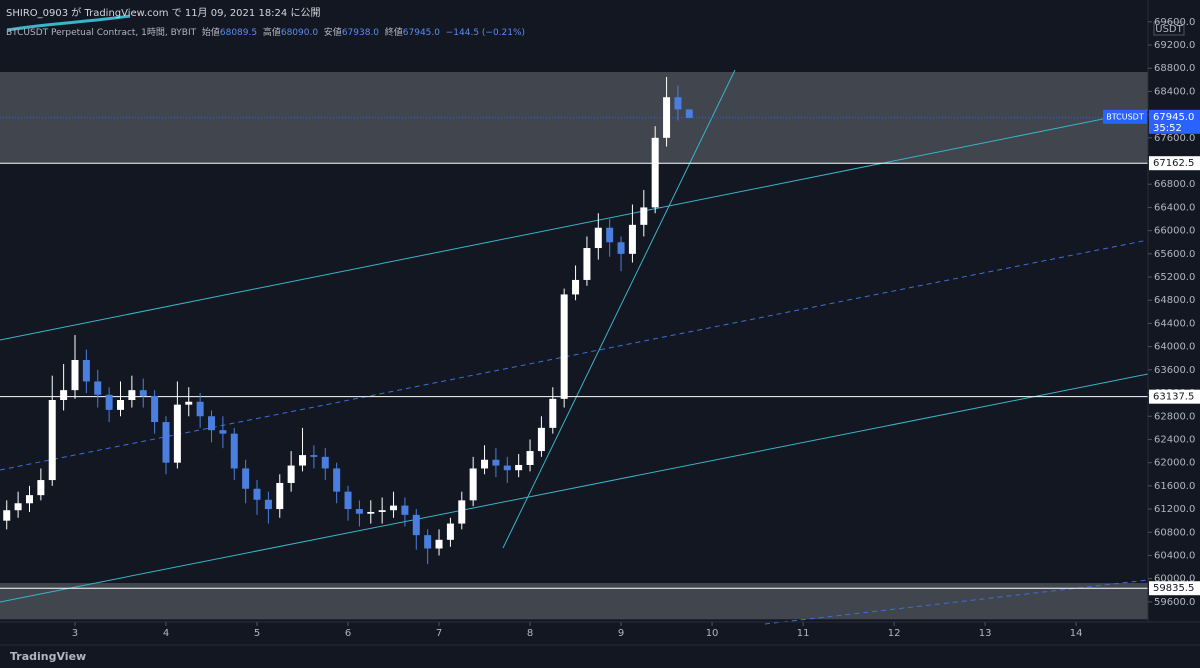 The image size is (1200, 668). What do you see at coordinates (210, 33) in the screenshot?
I see `open-label: 始値` at bounding box center [210, 33].